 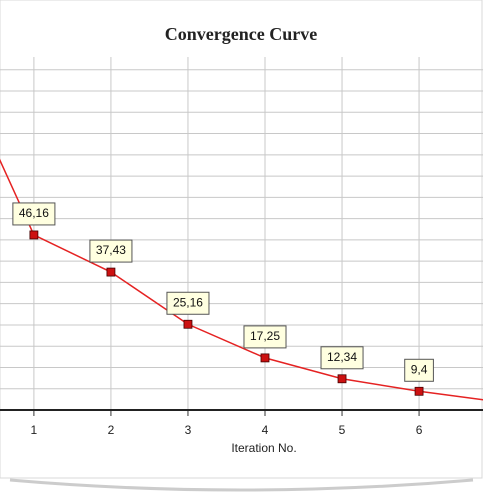 What do you see at coordinates (342, 430) in the screenshot?
I see `x-tick-label: 5` at bounding box center [342, 430].